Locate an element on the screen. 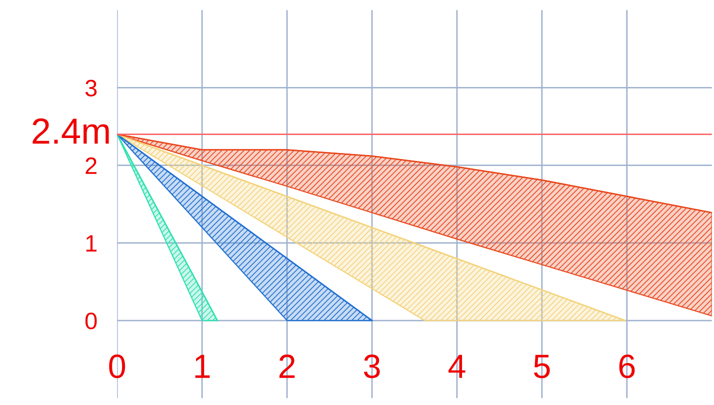 This screenshot has height=405, width=714. x-tick-label: 2 is located at coordinates (287, 366).